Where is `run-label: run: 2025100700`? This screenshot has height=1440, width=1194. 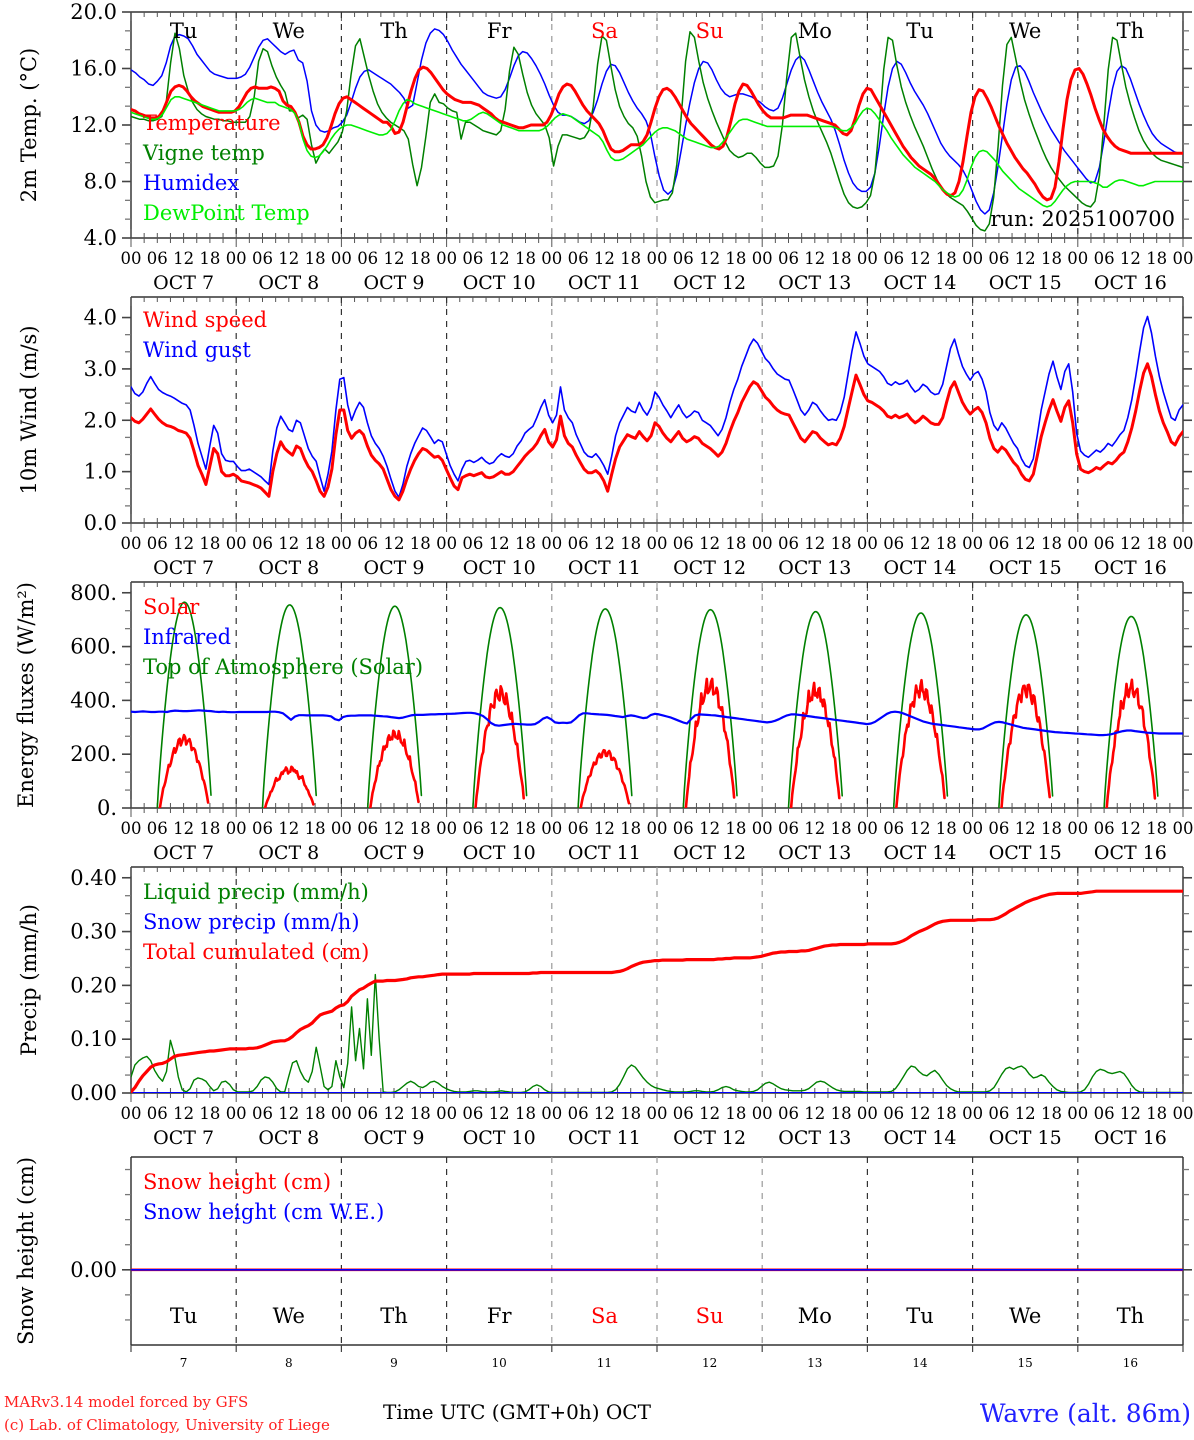 run-label: run: 2025100700 is located at coordinates (1083, 219).